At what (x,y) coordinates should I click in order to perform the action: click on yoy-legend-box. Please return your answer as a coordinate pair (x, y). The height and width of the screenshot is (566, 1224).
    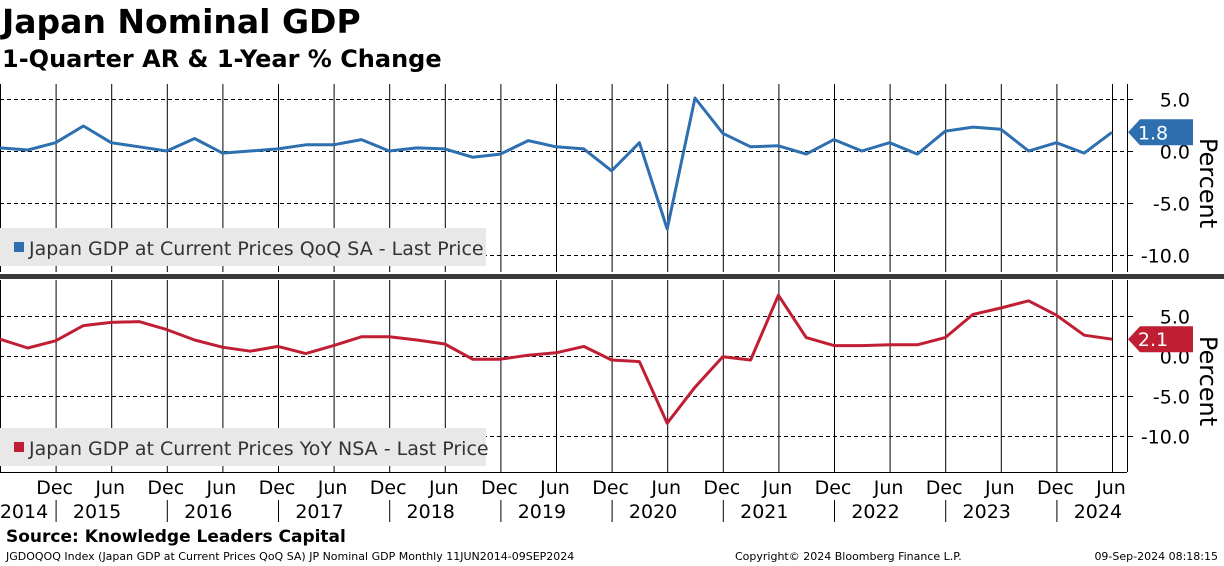
    Looking at the image, I should click on (243, 447).